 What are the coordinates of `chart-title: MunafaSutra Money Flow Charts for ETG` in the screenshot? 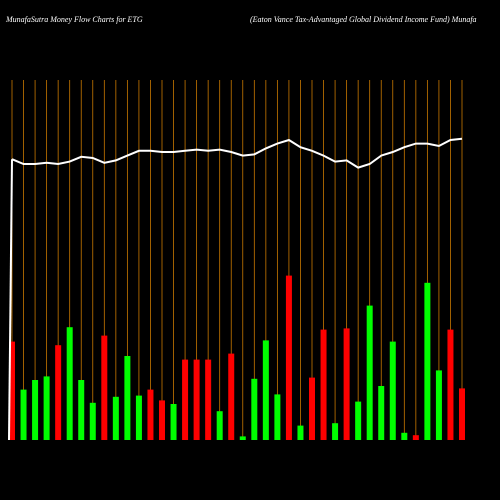 It's located at (74, 19).